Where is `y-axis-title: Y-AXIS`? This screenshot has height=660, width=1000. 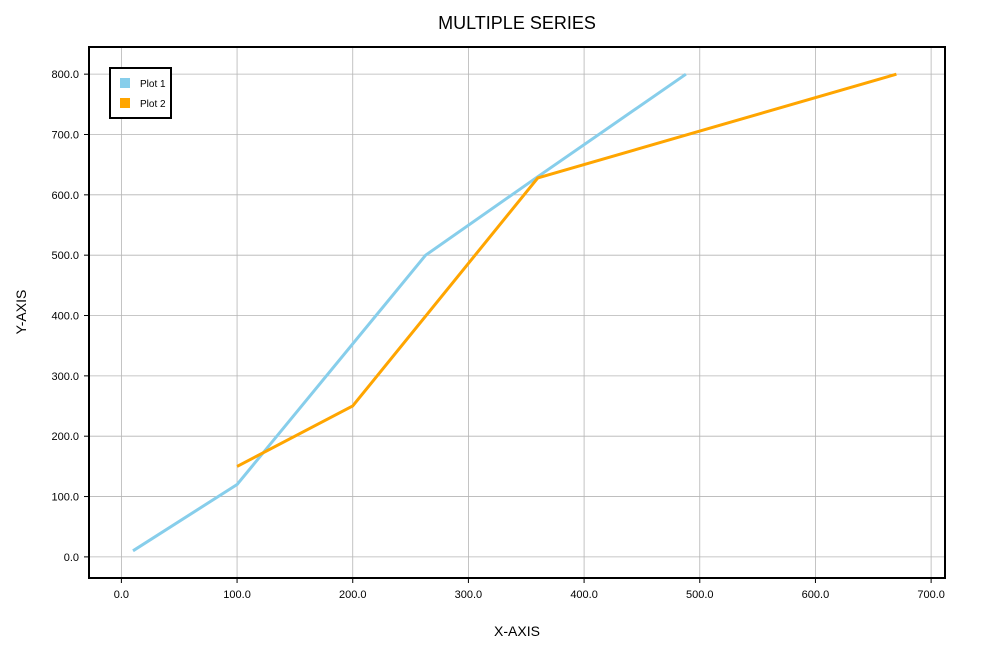 y-axis-title: Y-AXIS is located at coordinates (21, 312).